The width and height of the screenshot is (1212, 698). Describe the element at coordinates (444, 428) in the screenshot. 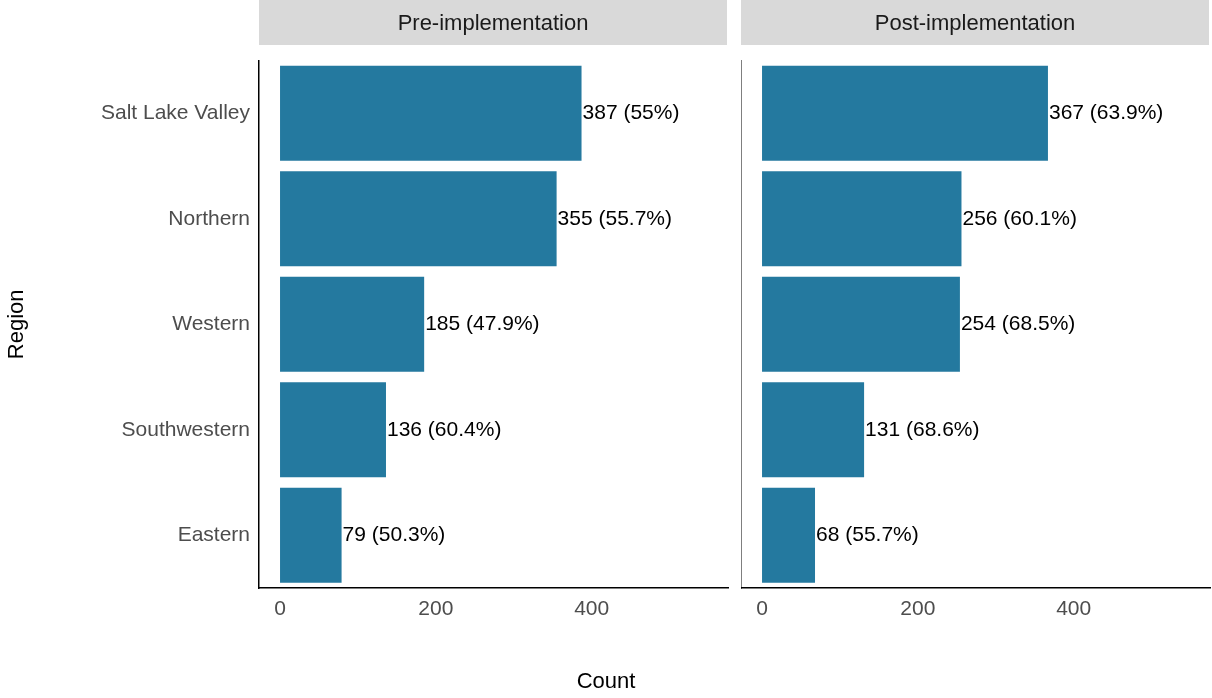

I see `data-label: 136 (60.4%)` at that location.